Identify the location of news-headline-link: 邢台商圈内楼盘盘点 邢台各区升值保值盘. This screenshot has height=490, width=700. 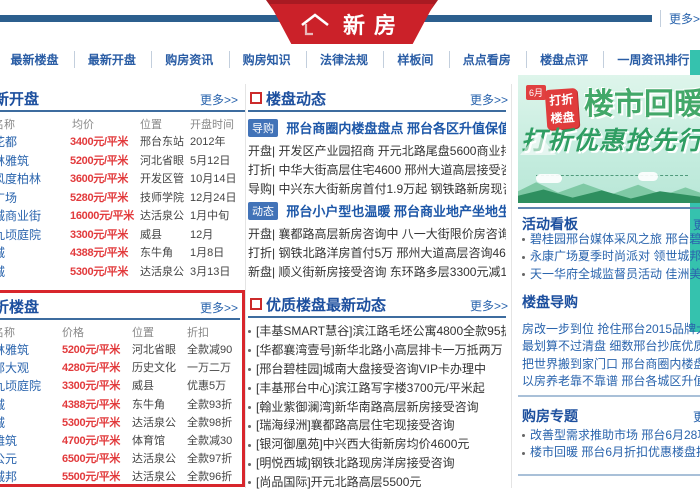
(396, 128).